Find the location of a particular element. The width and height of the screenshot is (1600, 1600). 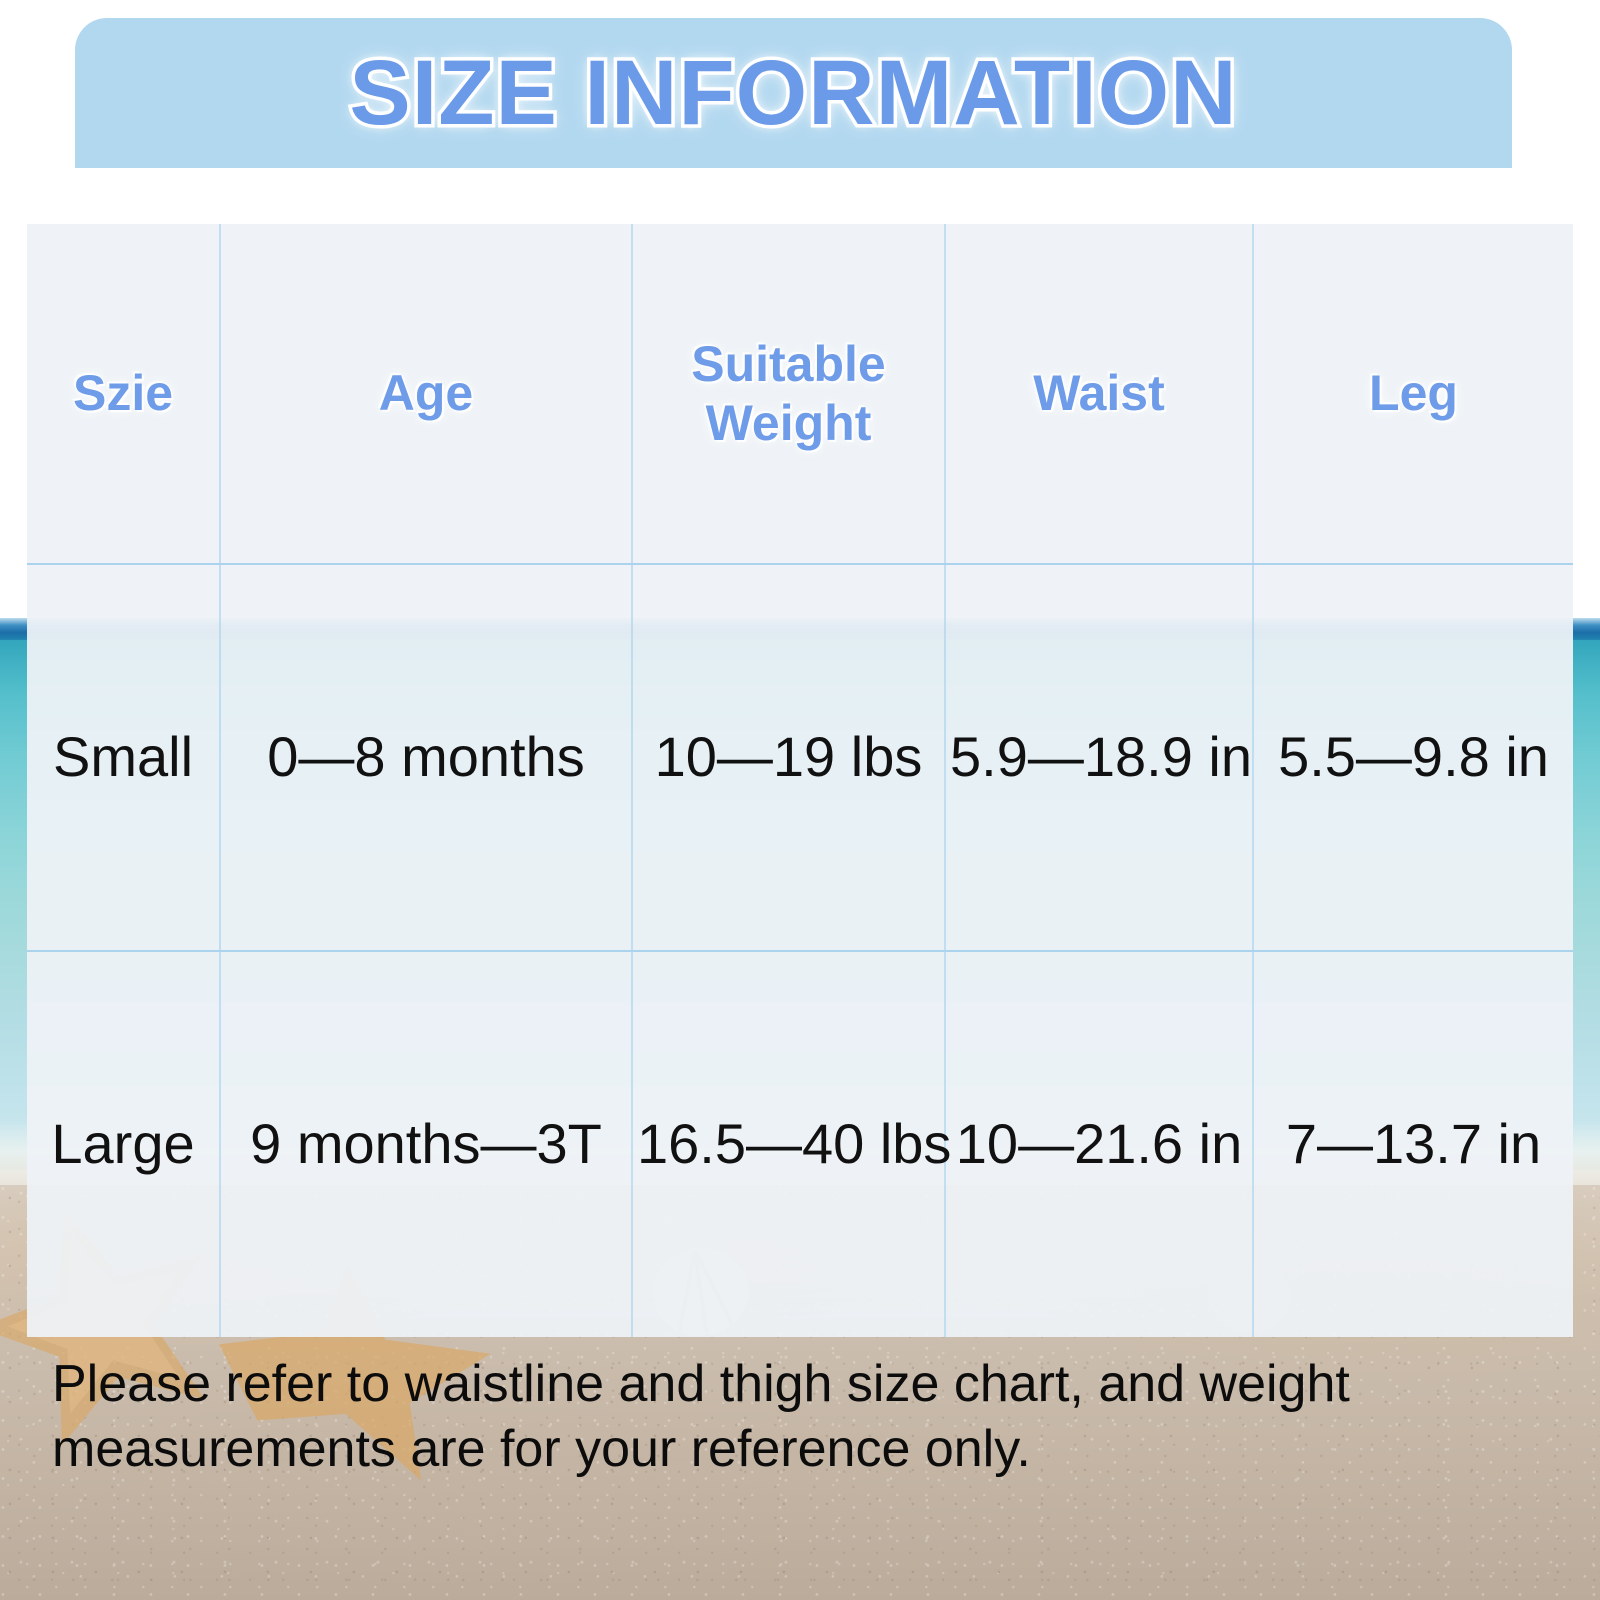

cell-leg-value: 5.5—9.8 in is located at coordinates (1413, 757).